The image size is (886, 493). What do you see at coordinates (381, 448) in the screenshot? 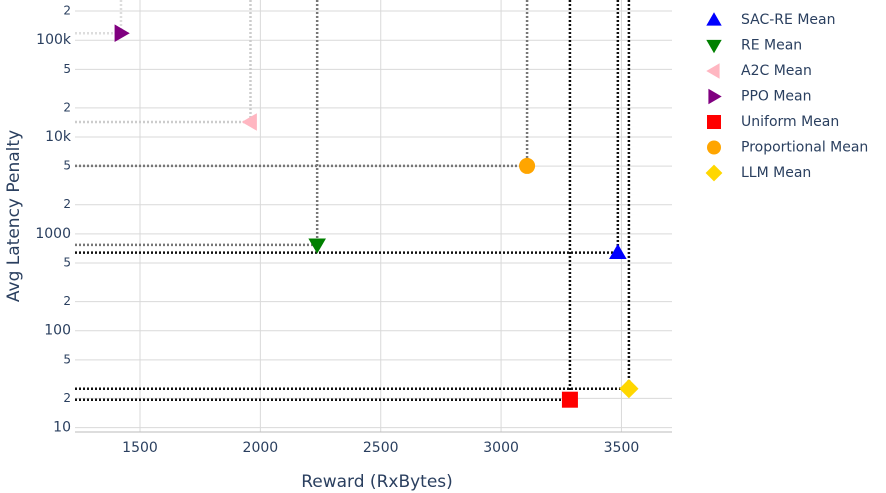
I see `x-tick-label: 2500` at bounding box center [381, 448].